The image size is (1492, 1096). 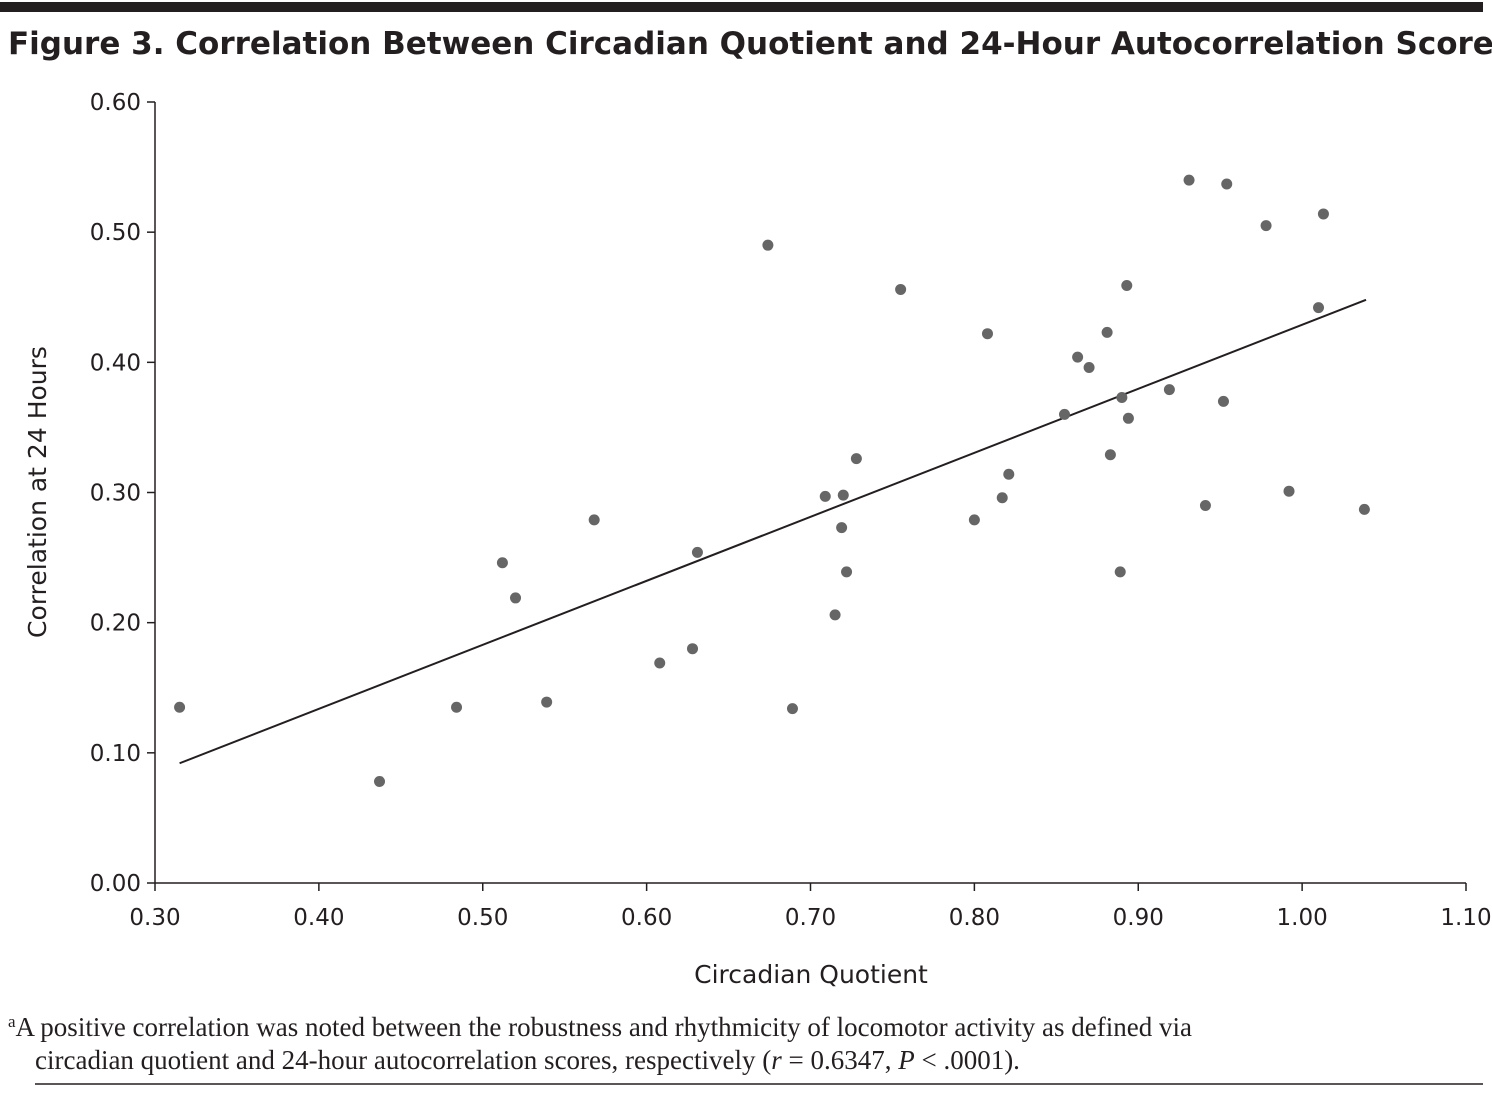 I want to click on x-tick-label: 0.30, so click(x=154, y=918).